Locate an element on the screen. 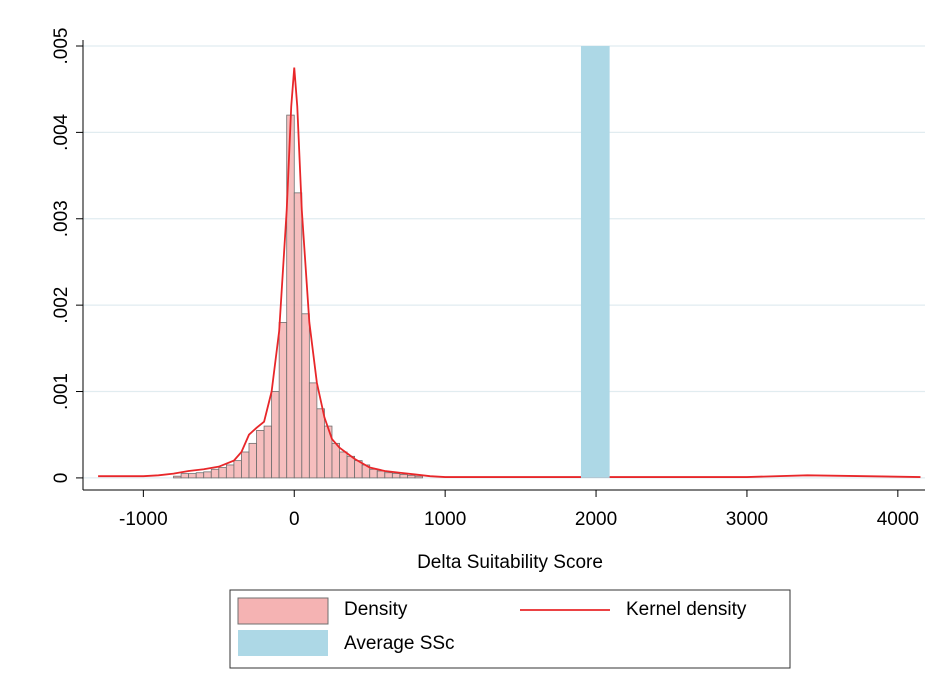 This screenshot has width=951, height=688. y-tick-label: 0 is located at coordinates (61, 478).